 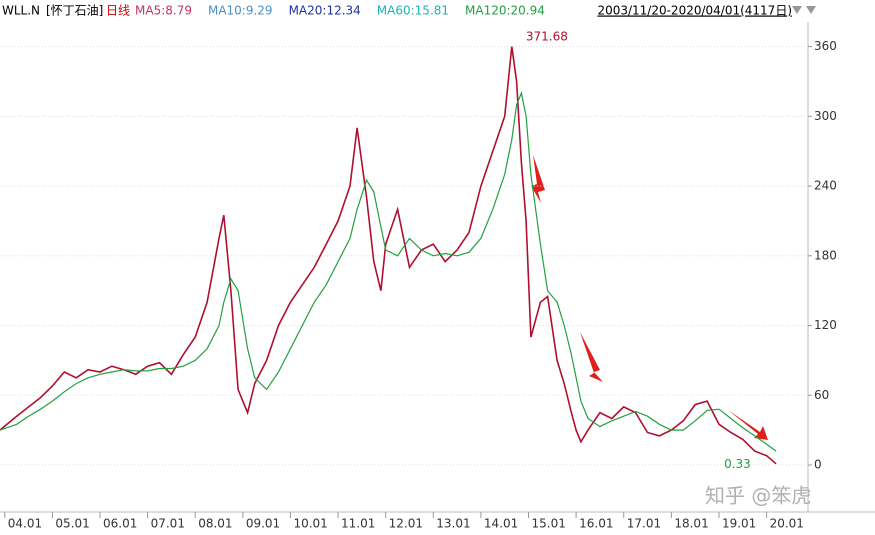 I want to click on y-tick-label: 60, so click(x=821, y=395).